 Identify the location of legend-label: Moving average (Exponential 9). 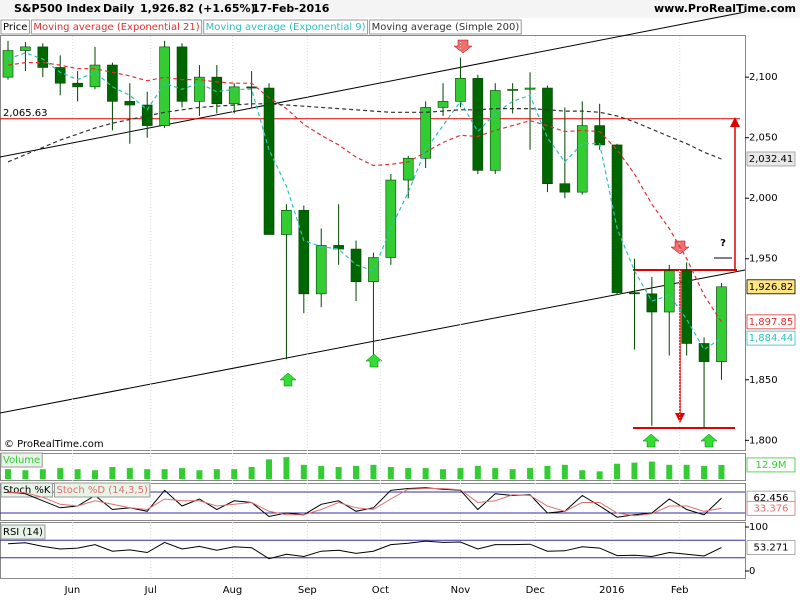
(286, 27).